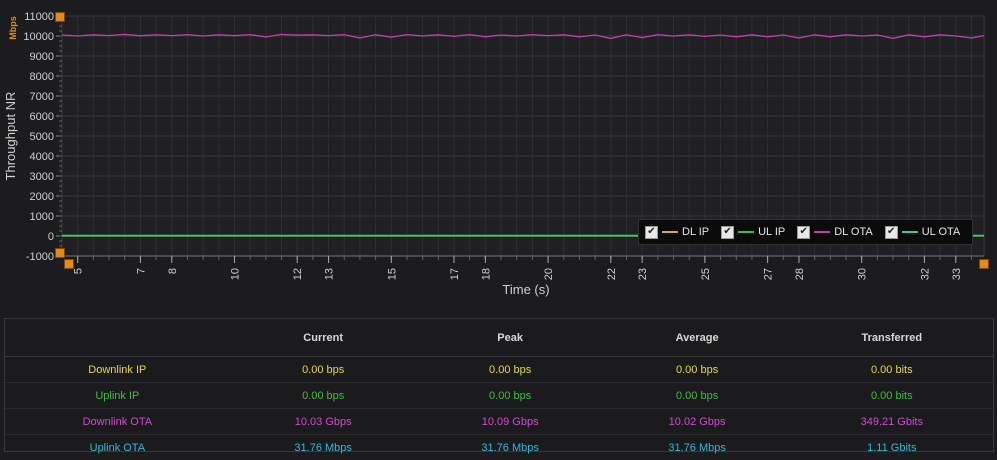  What do you see at coordinates (695, 232) in the screenshot?
I see `legend-label: DL IP` at bounding box center [695, 232].